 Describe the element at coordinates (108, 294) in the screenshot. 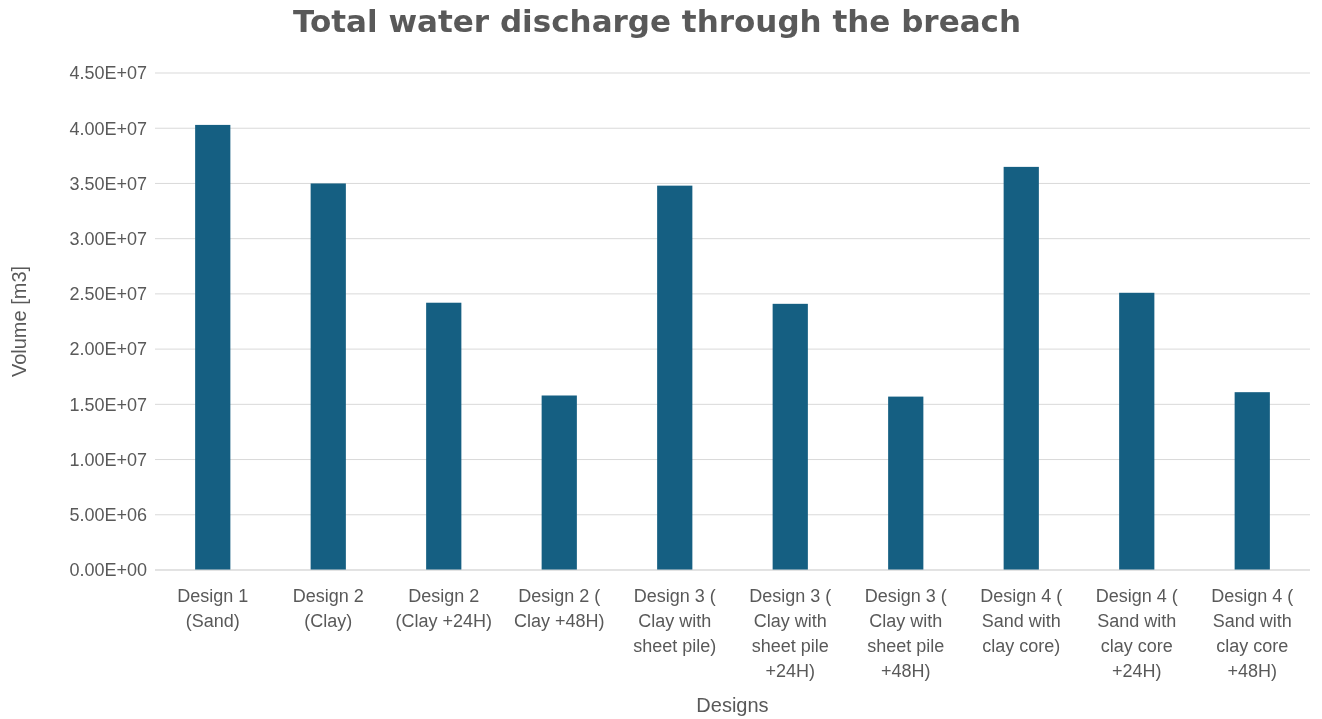

I see `y-tick-label: 2.50E+07` at that location.